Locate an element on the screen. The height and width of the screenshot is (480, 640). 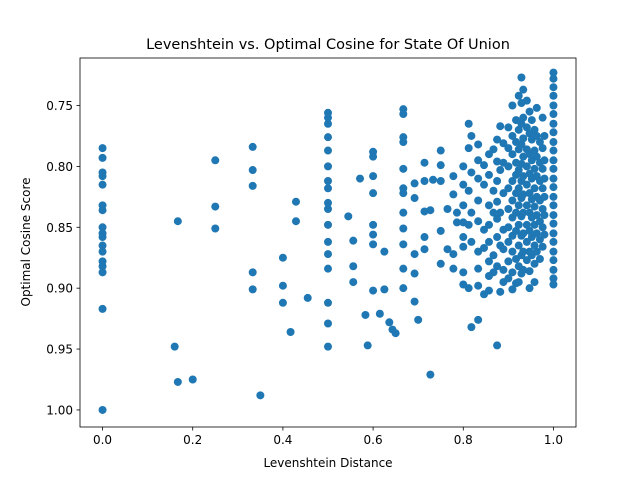
y-axis-label: Optimal Cosine Score is located at coordinates (26, 241).